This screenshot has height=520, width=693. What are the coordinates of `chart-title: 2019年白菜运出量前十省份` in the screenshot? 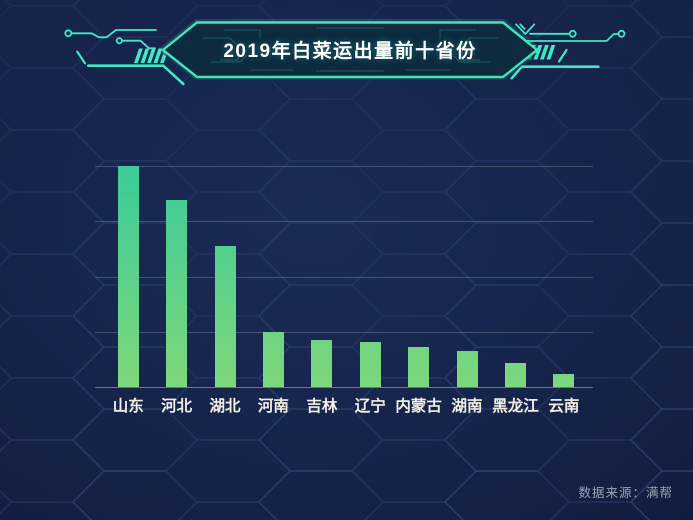 It's located at (350, 51).